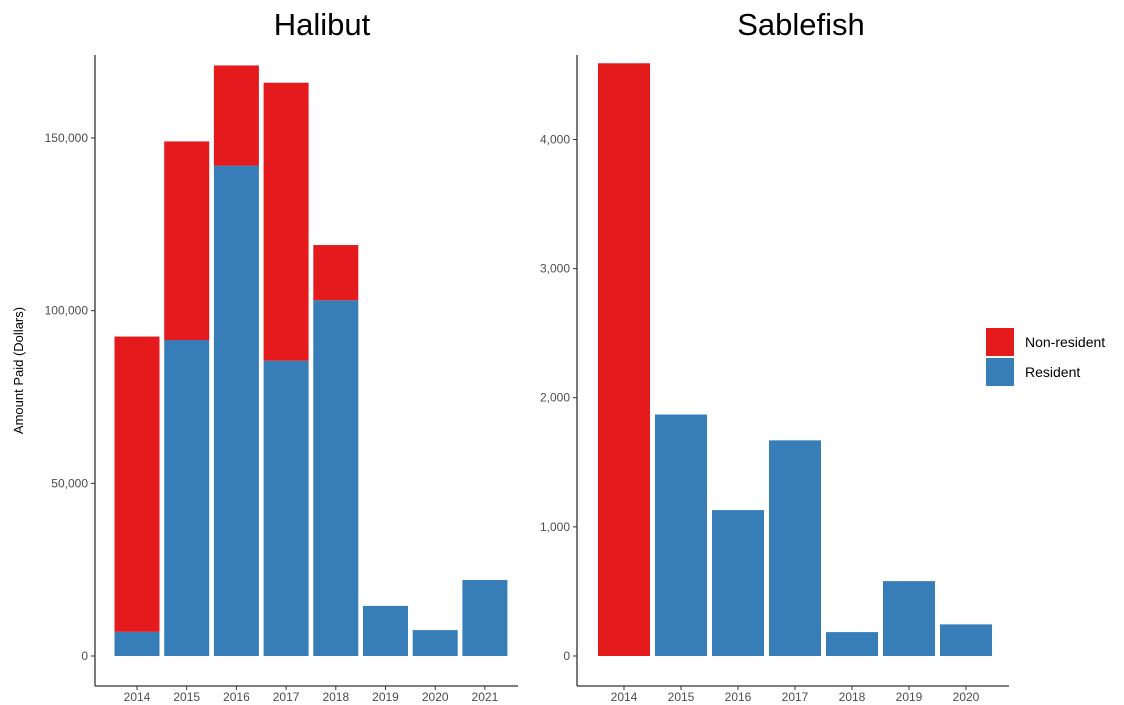  I want to click on bar-non-resident-2015, so click(187, 241).